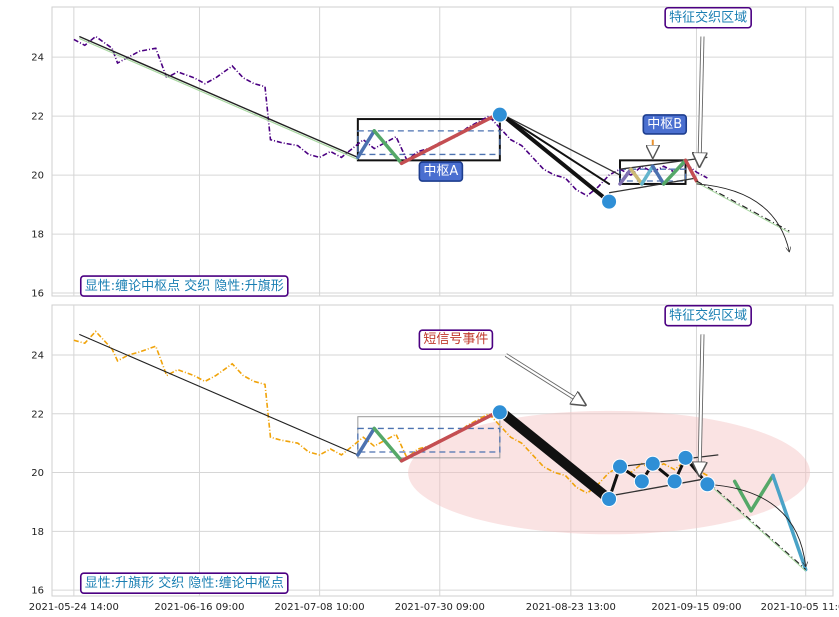  What do you see at coordinates (696, 607) in the screenshot?
I see `x-tick-label: 2021-09-15 09:00` at bounding box center [696, 607].